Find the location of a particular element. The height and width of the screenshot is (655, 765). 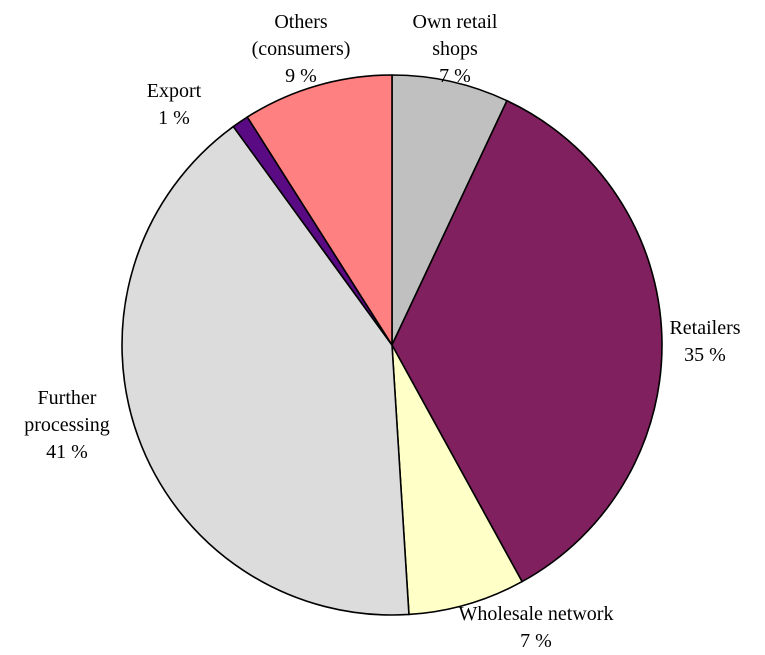

pie-slice-wholesale-network is located at coordinates (457, 480).